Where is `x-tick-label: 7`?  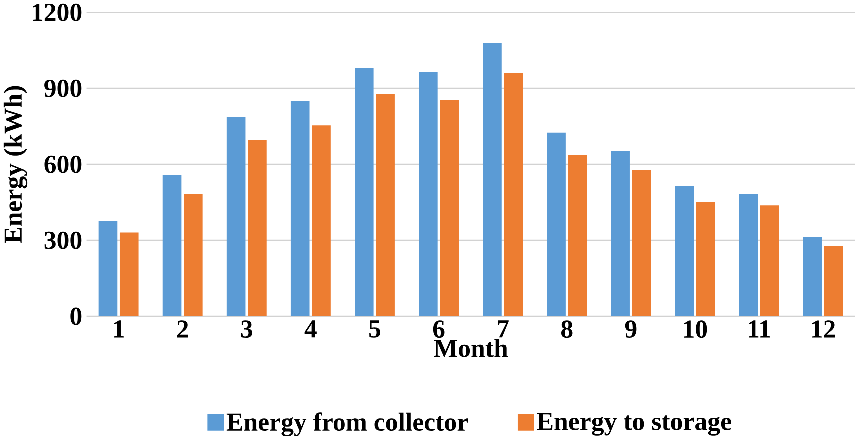
x-tick-label: 7 is located at coordinates (503, 329).